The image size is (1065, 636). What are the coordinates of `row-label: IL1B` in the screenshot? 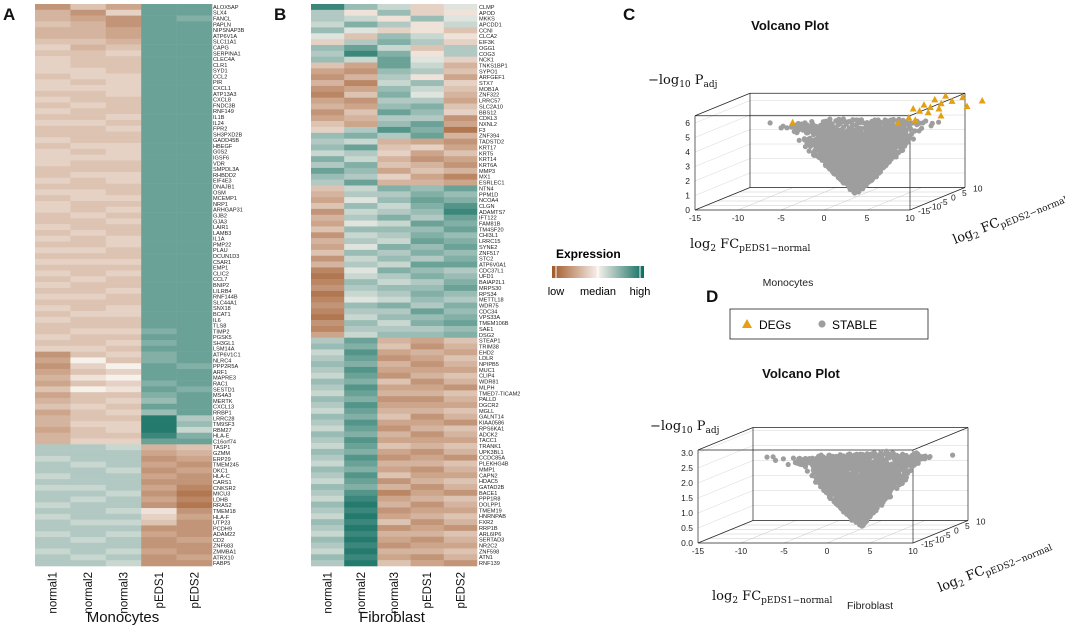 It's located at (219, 118).